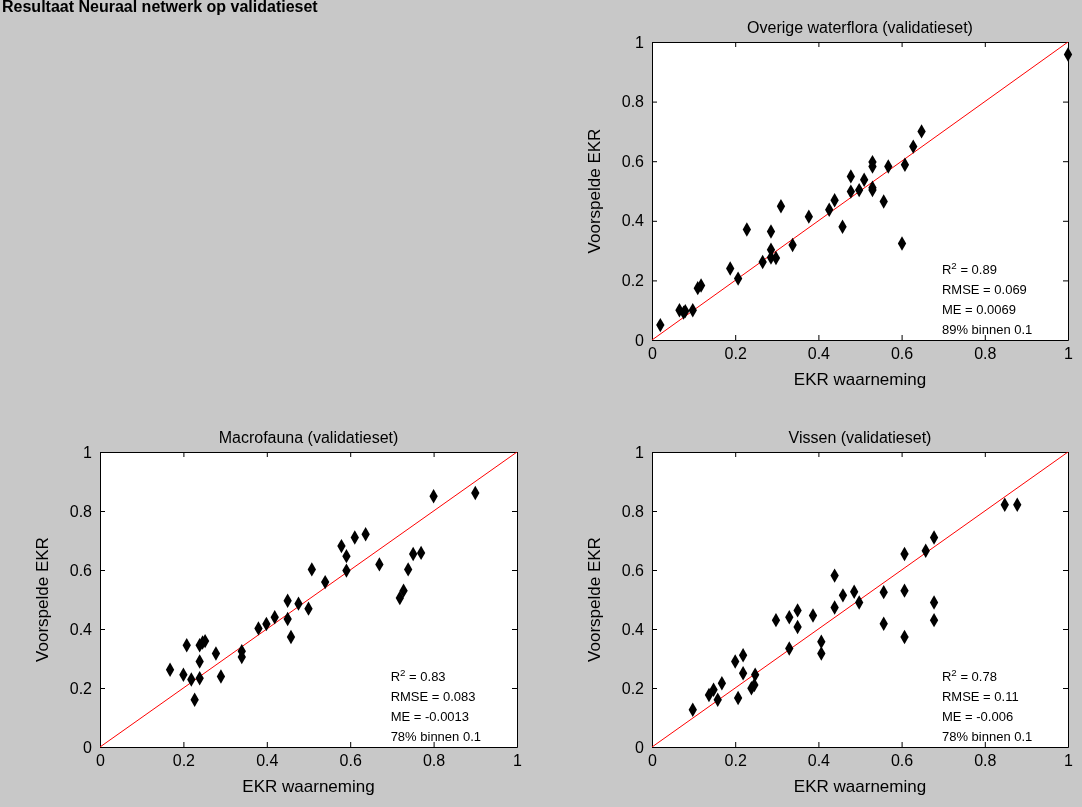 The width and height of the screenshot is (1082, 807). I want to click on chart-title: Vissen (validatieset), so click(860, 437).